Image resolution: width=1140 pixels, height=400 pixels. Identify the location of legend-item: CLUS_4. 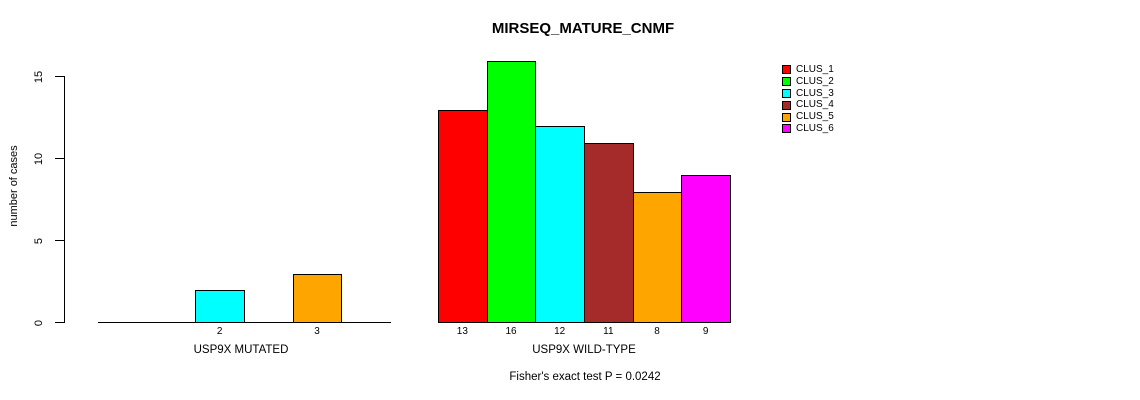
(808, 105).